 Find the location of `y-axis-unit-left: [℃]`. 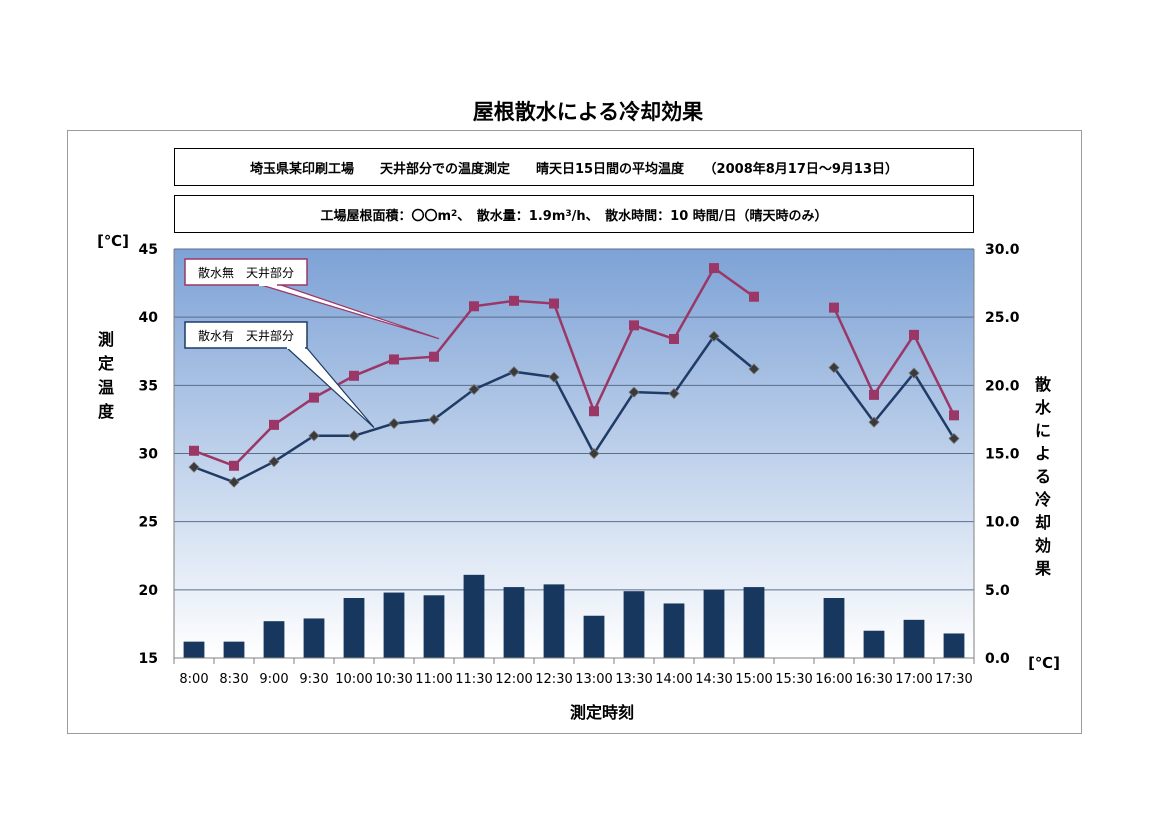

y-axis-unit-left: [℃] is located at coordinates (113, 241).